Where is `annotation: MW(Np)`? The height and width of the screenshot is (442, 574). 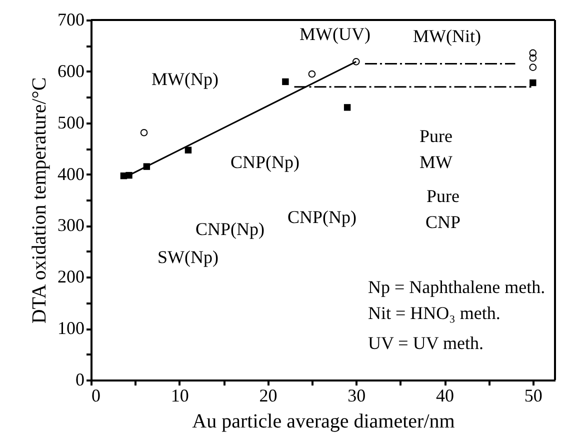
annotation: MW(Np) is located at coordinates (185, 79).